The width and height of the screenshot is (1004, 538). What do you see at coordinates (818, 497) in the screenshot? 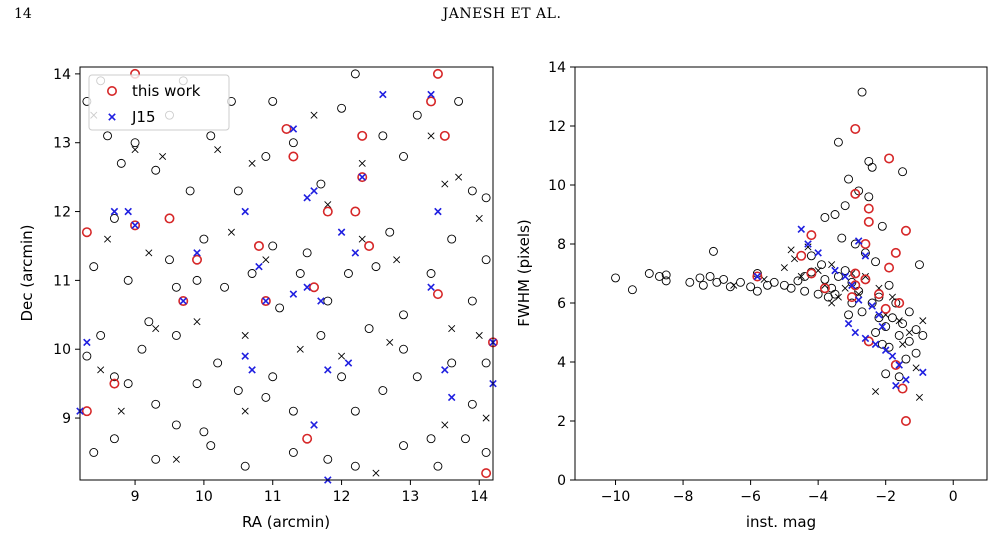
I see `right-x-tick-label: −4` at bounding box center [818, 497].